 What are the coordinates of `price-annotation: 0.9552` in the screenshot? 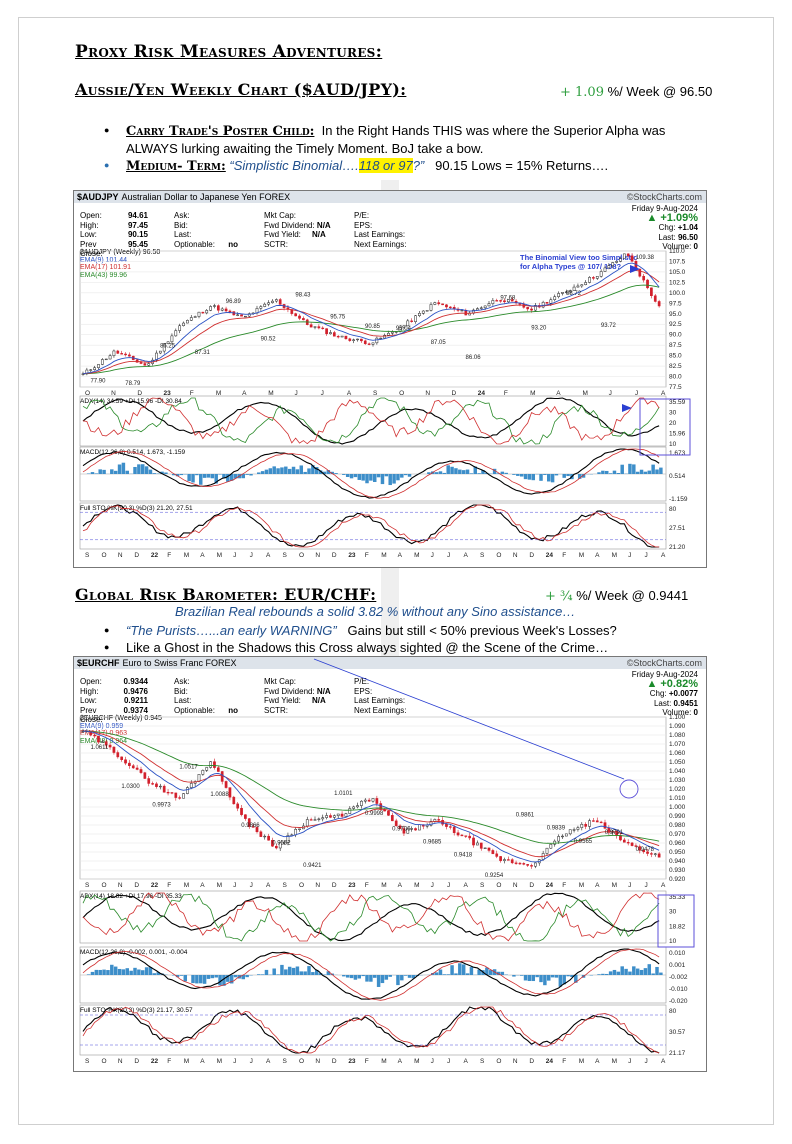 It's located at (281, 843).